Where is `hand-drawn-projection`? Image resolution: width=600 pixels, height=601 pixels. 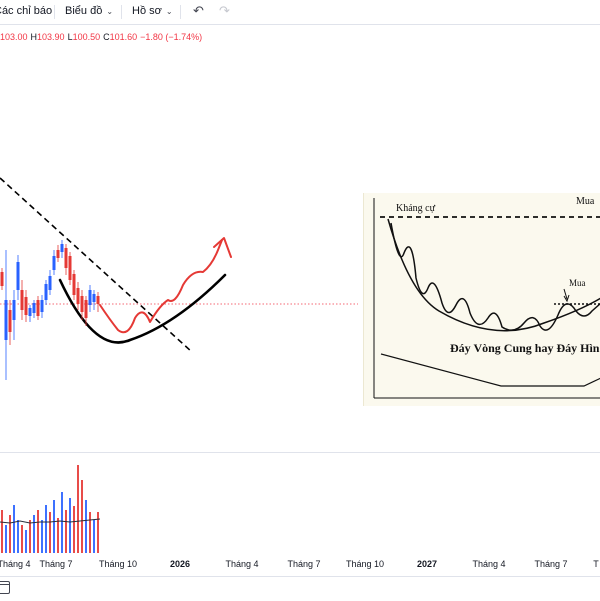 hand-drawn-projection is located at coordinates (161, 286).